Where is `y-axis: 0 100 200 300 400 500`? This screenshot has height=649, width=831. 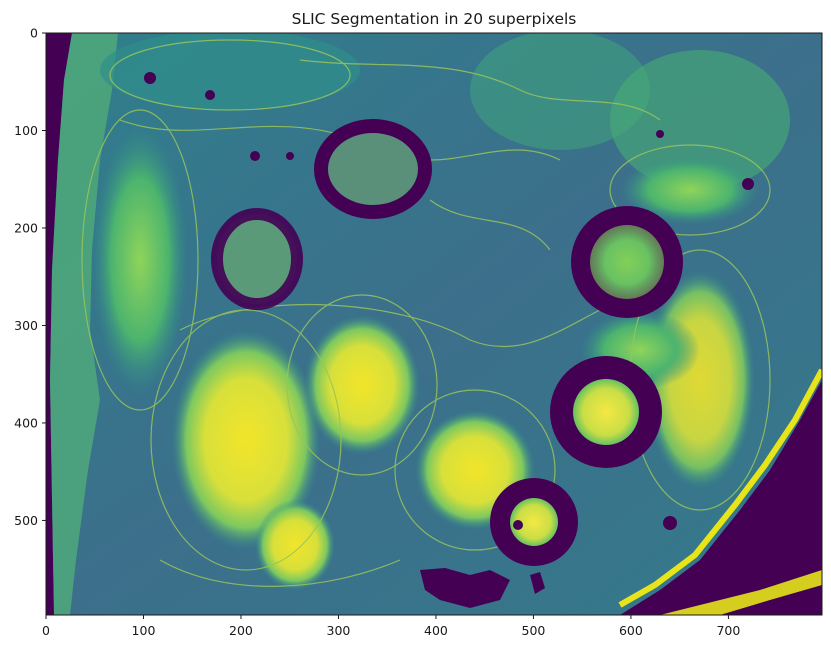
y-axis: 0 100 200 300 400 500 is located at coordinates (30, 277).